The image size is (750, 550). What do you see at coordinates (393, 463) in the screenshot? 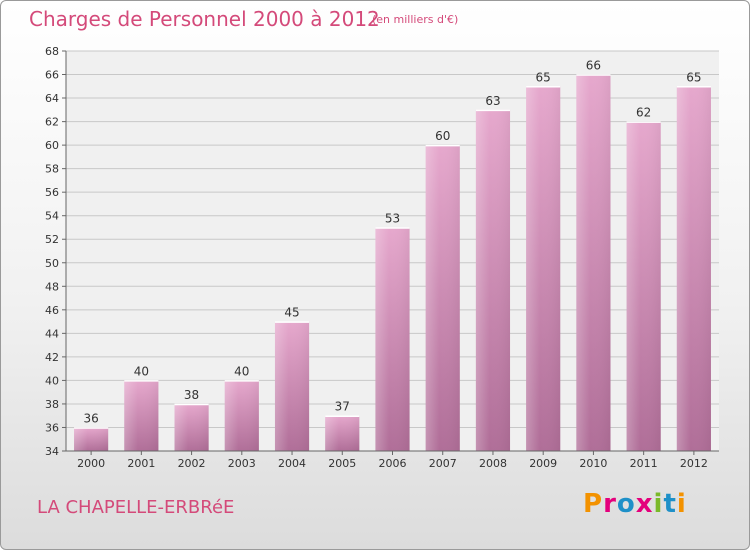
I see `x-tick-label: 2006` at bounding box center [393, 463].